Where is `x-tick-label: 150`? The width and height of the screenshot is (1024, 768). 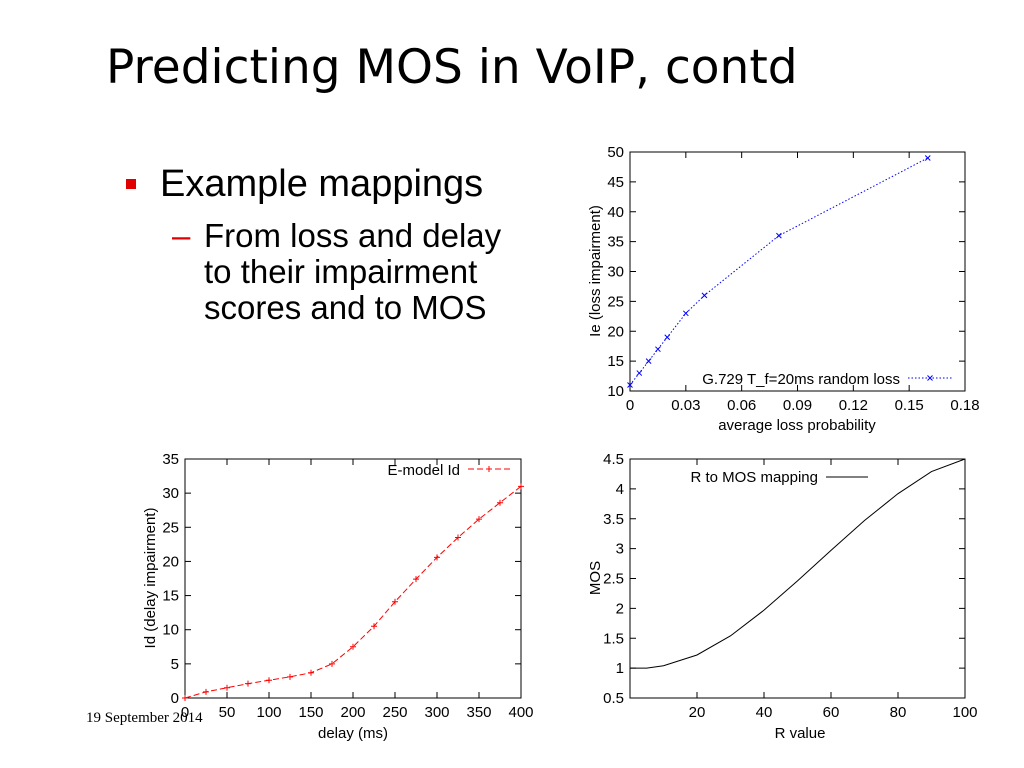
x-tick-label: 150 is located at coordinates (310, 712).